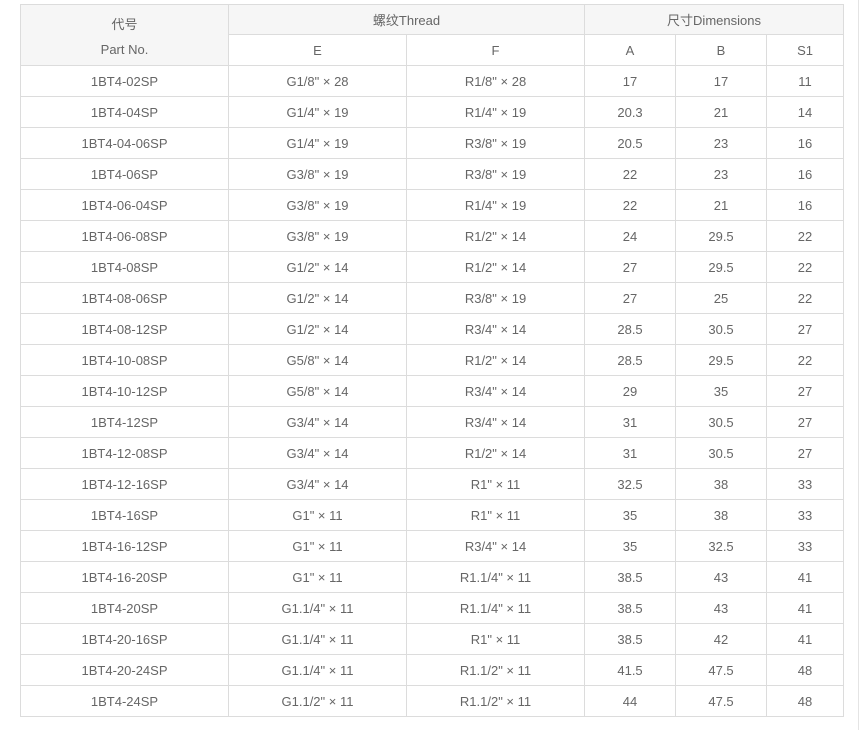  I want to click on part-no-cell: 1BT4-08SP, so click(124, 267).